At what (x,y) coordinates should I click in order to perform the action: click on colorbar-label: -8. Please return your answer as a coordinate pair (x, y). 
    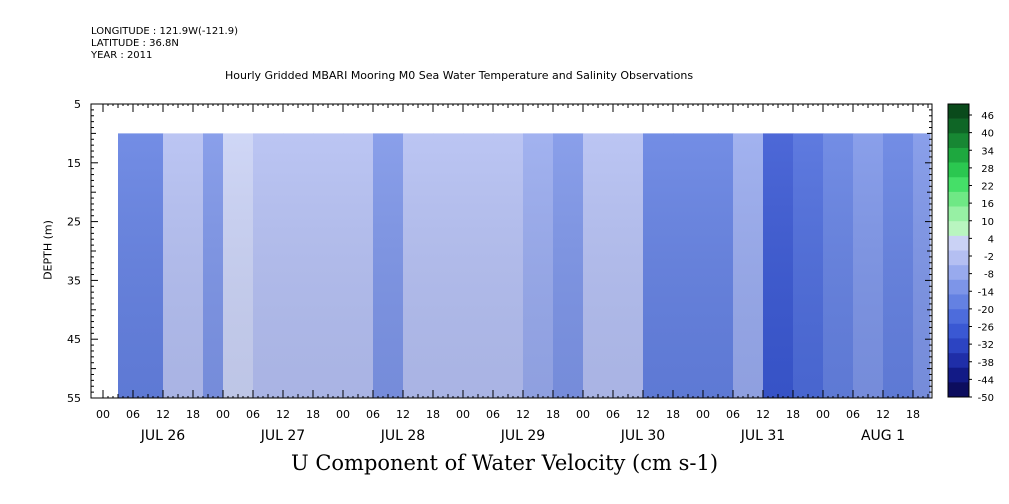
    Looking at the image, I should click on (989, 275).